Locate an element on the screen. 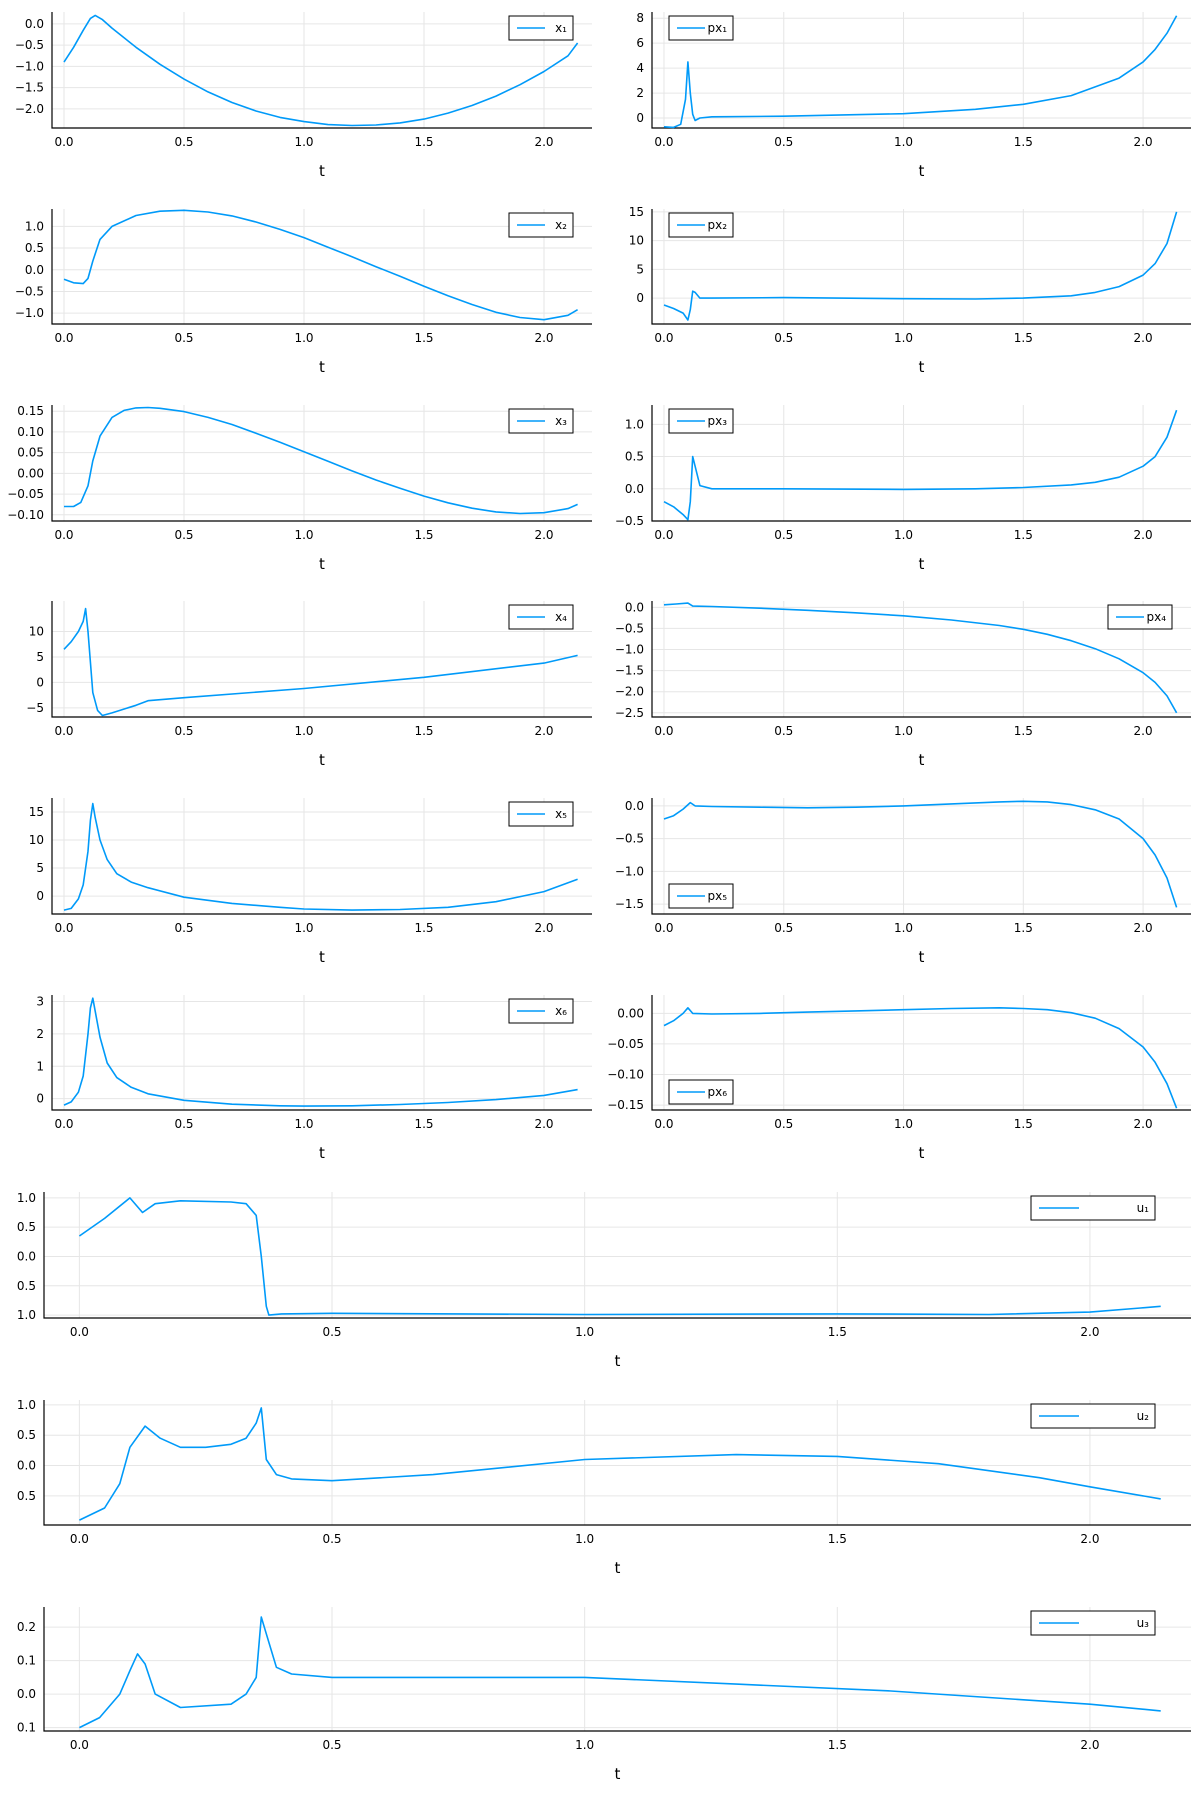 This screenshot has width=1199, height=1799. legend: x₂ is located at coordinates (541, 225).